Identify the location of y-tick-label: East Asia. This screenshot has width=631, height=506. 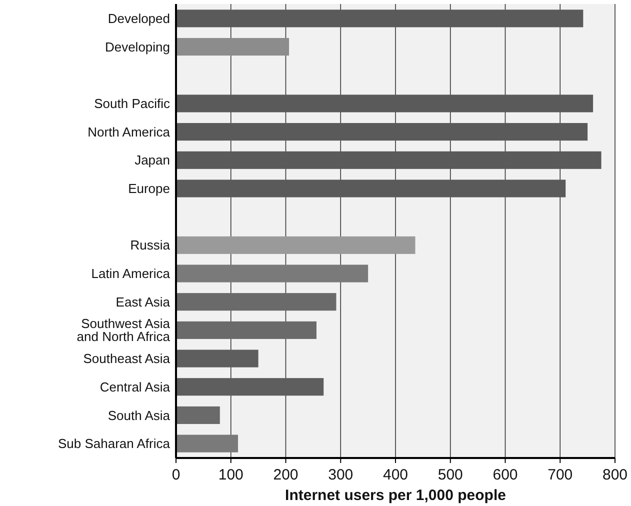
(143, 302).